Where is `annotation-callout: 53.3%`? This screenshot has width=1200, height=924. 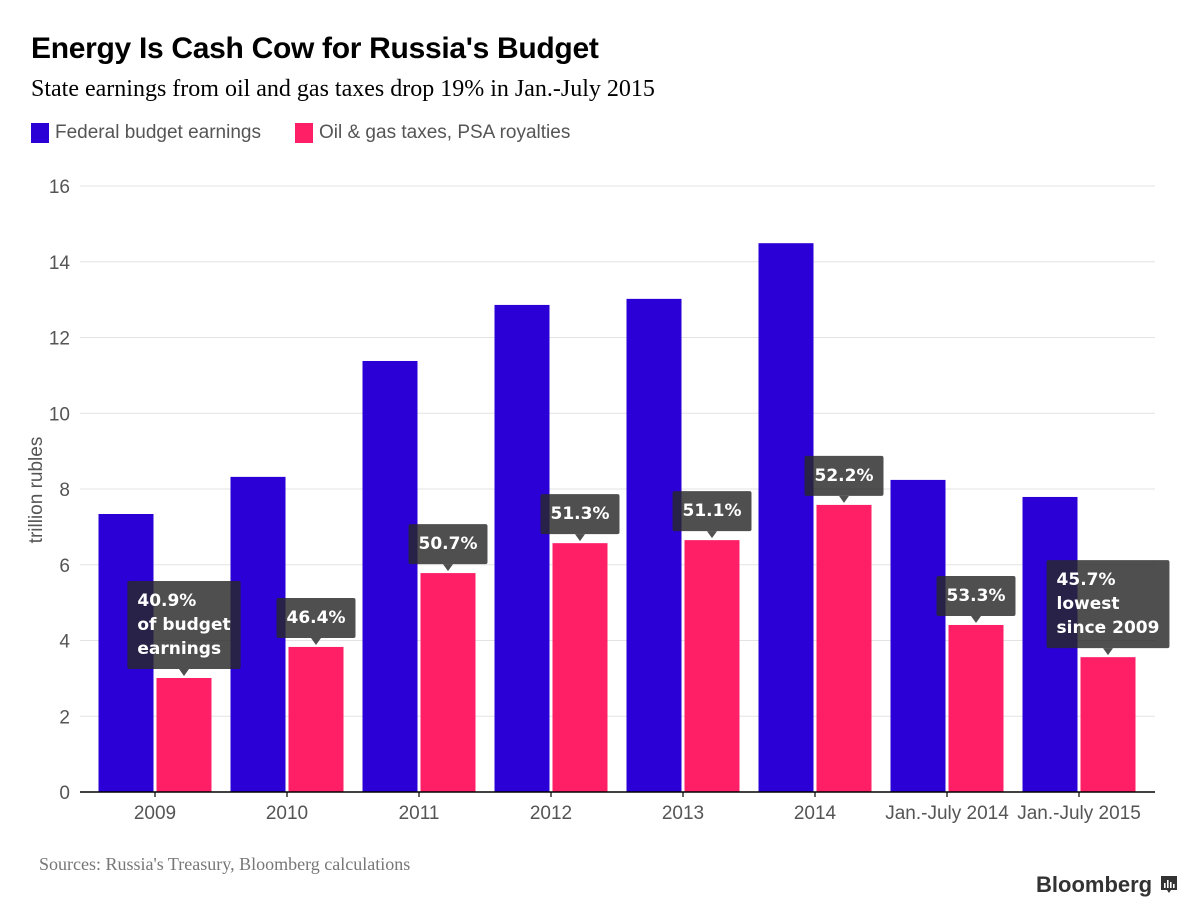 annotation-callout: 53.3% is located at coordinates (976, 599).